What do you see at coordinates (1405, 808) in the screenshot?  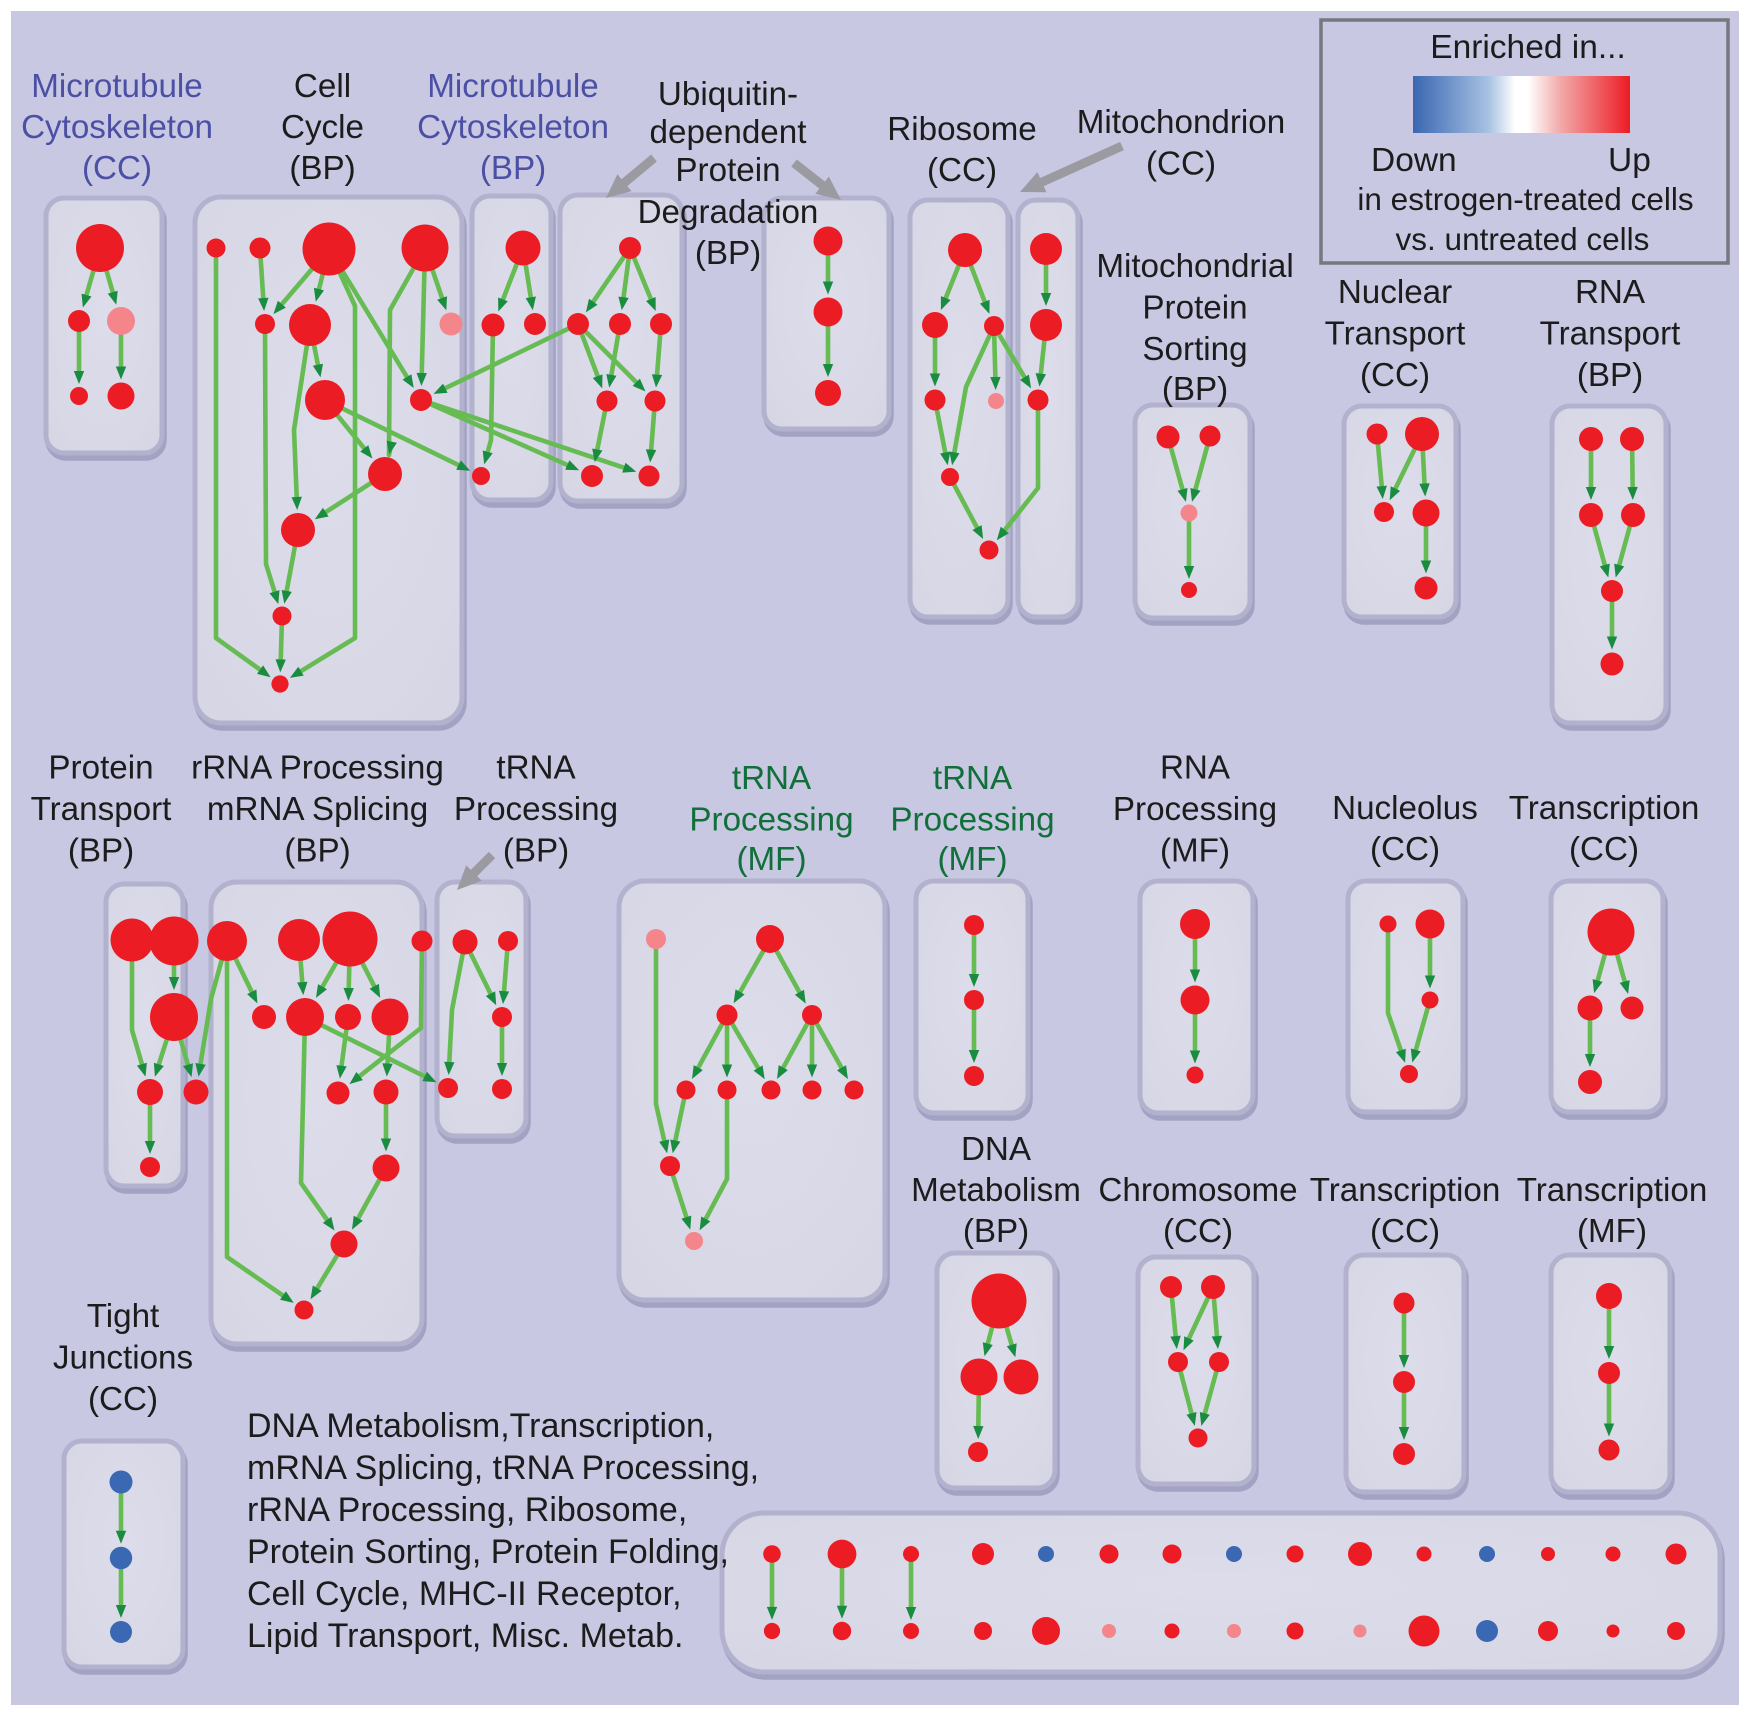 I see `svg-text: Nucleolus` at bounding box center [1405, 808].